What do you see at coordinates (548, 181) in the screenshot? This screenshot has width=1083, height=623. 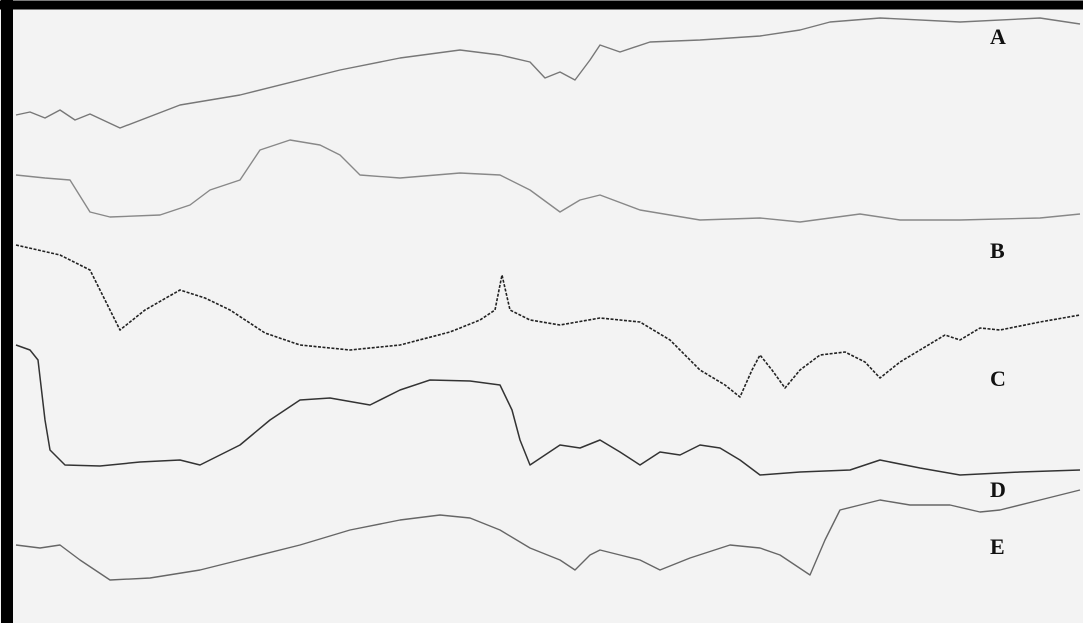 I see `spectrum-b` at bounding box center [548, 181].